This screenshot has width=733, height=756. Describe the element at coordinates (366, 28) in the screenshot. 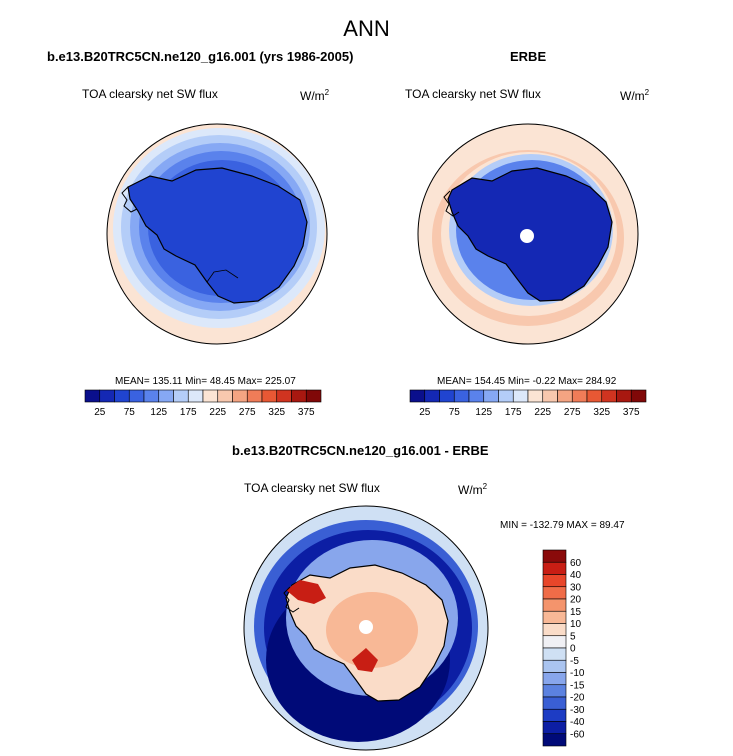

I see `figure-title: ANN` at that location.